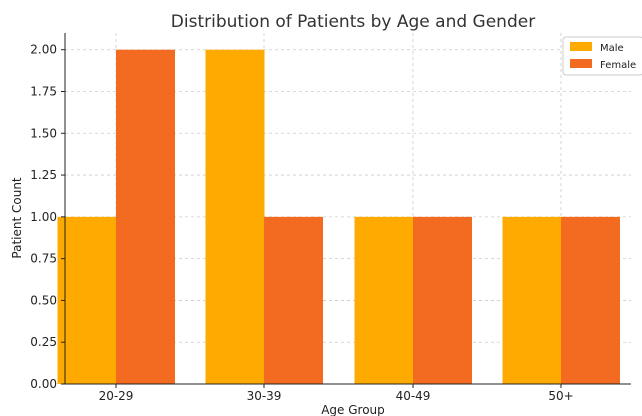 This screenshot has width=642, height=416. I want to click on legend-swatch-male, so click(581, 46).